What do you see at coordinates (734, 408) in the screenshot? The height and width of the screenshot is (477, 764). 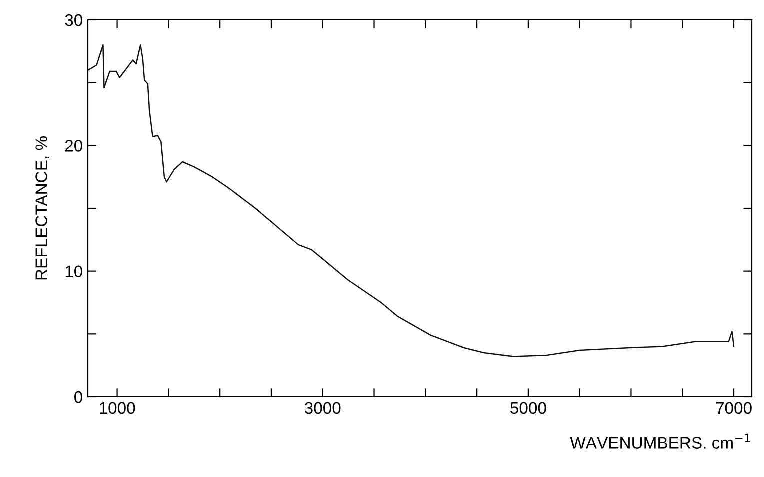 I see `x-tick-label: 7000` at bounding box center [734, 408].